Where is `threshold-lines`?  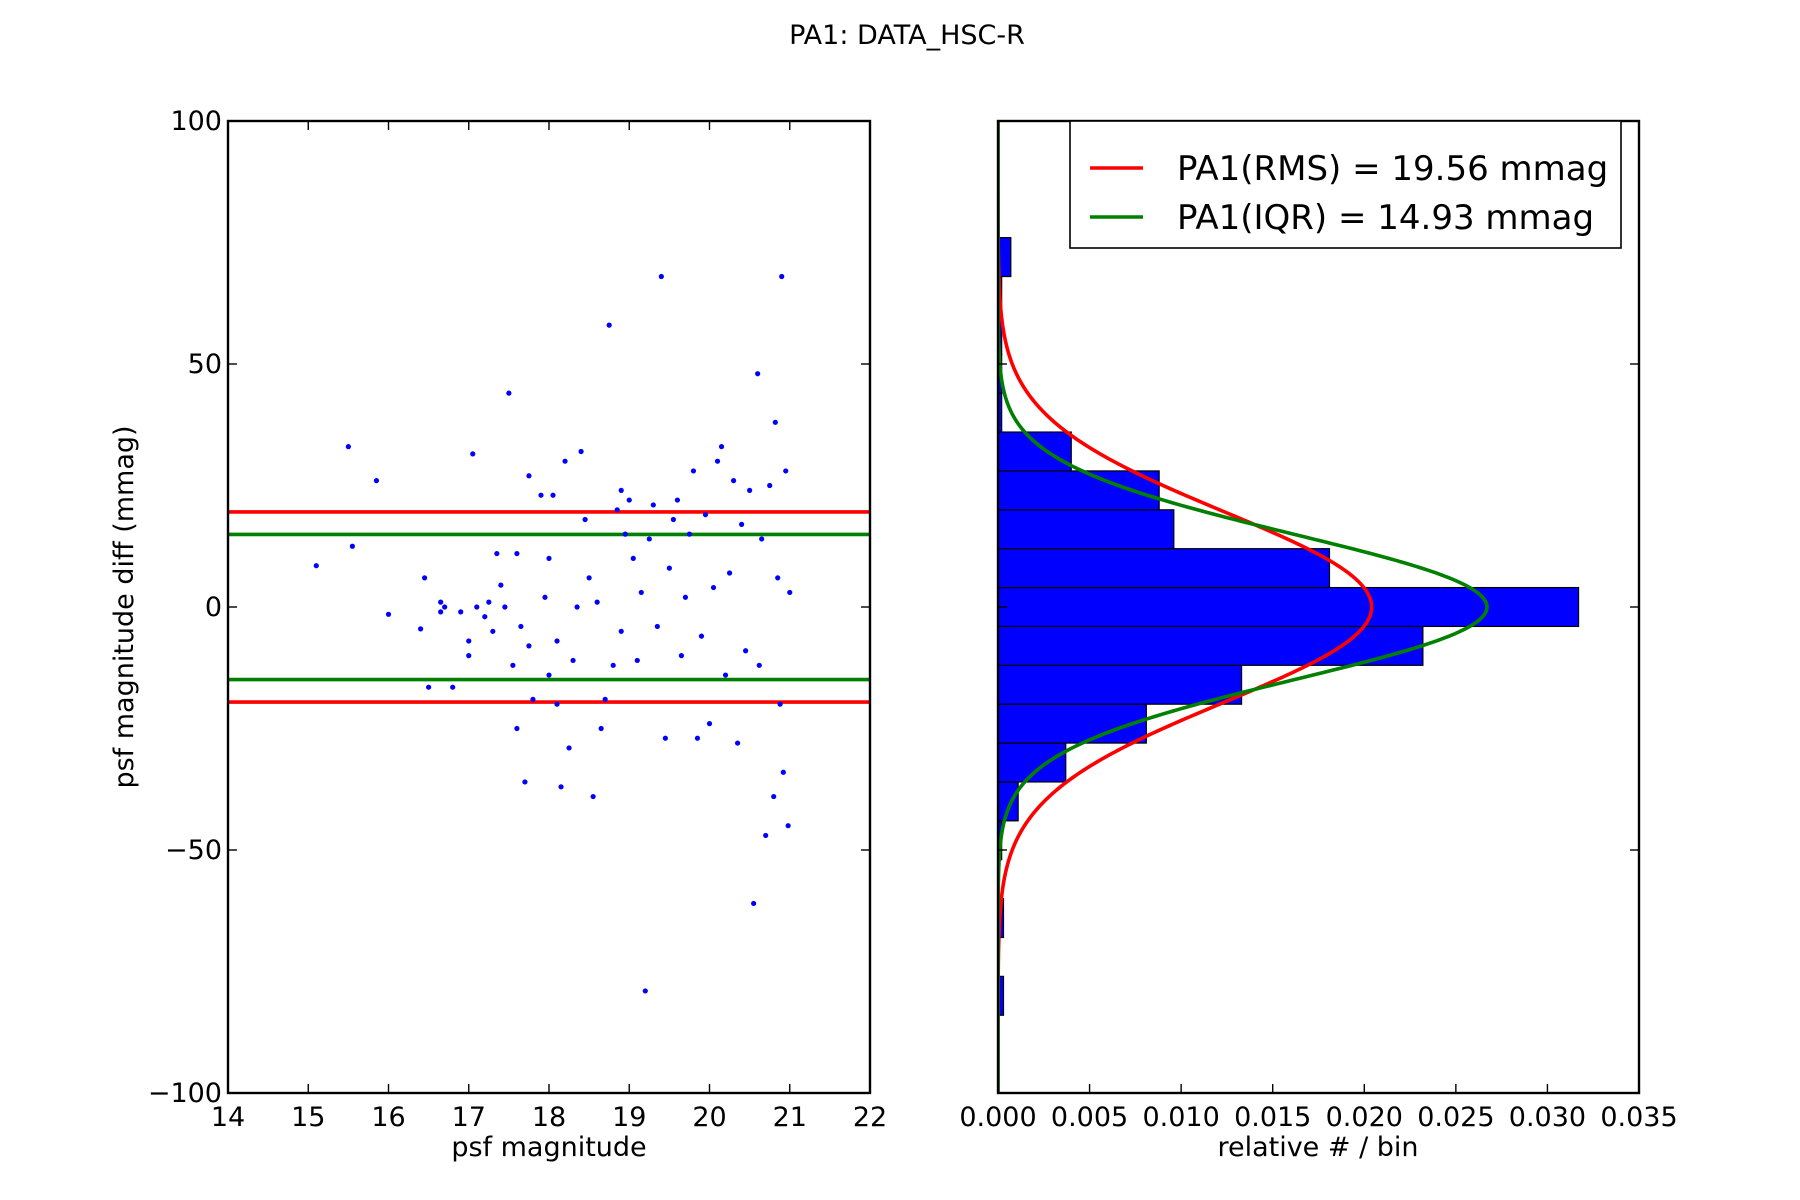
threshold-lines is located at coordinates (549, 607).